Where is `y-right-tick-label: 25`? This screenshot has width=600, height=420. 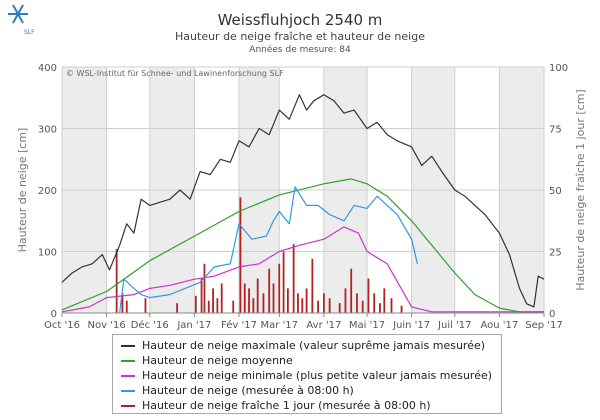
y-right-tick-label: 25 is located at coordinates (555, 253).